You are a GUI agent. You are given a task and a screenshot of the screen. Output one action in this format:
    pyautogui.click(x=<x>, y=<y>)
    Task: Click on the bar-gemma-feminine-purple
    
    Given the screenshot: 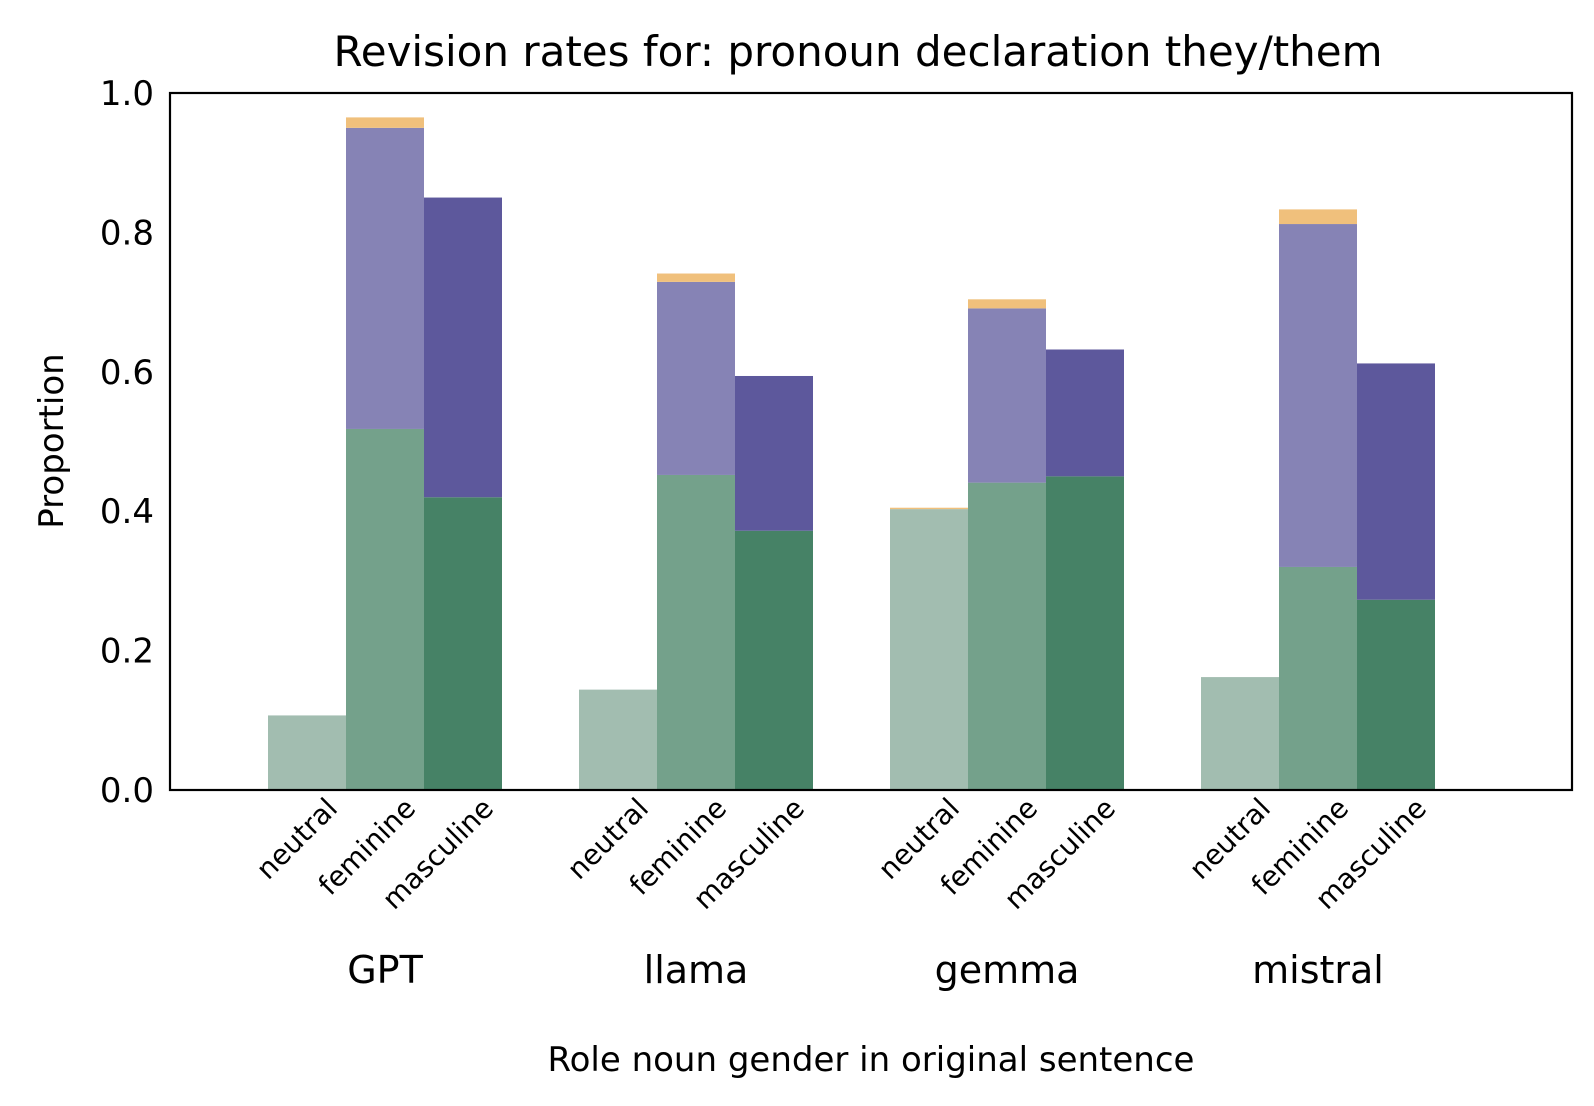 What is the action you would take?
    pyautogui.click(x=1007, y=395)
    